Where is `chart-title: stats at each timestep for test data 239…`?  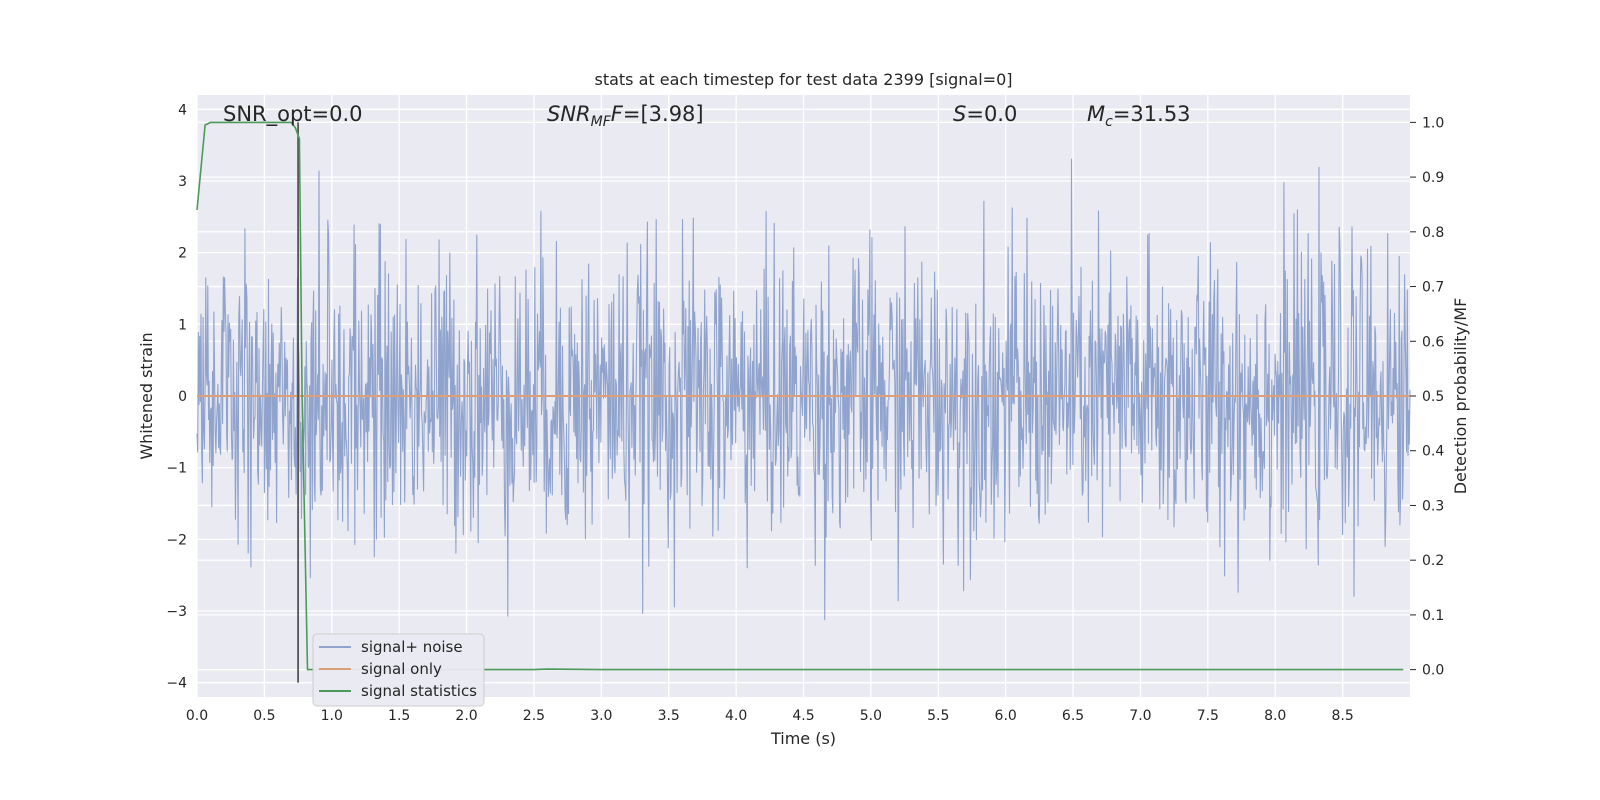
chart-title: stats at each timestep for test data 239… is located at coordinates (803, 79).